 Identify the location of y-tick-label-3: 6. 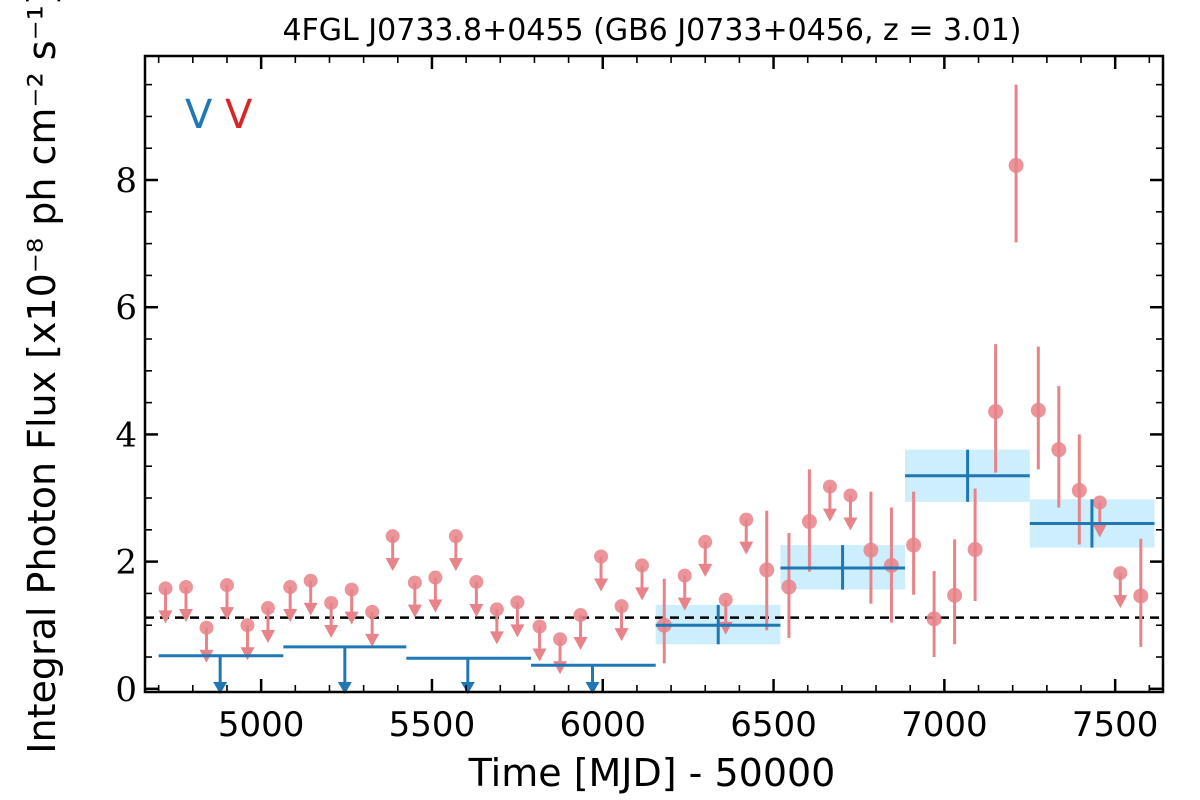
(126, 308).